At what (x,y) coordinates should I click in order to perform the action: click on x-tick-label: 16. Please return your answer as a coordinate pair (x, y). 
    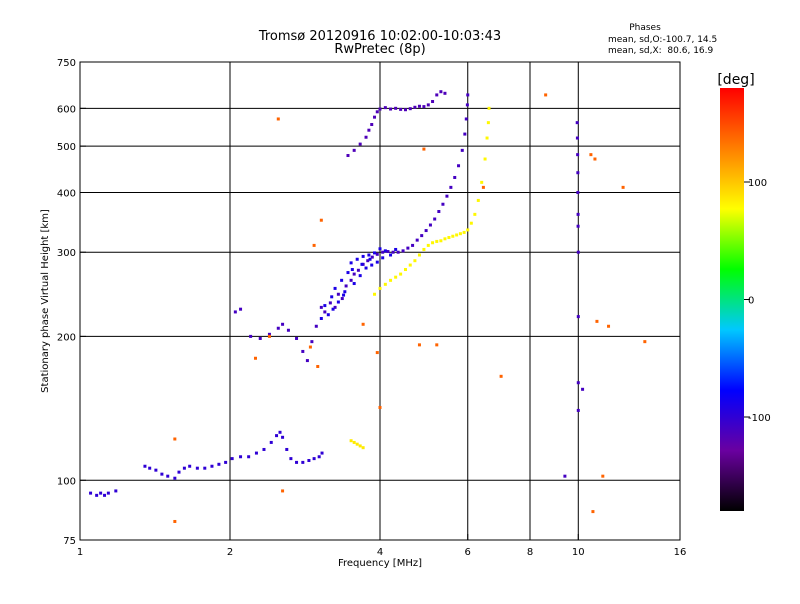
    Looking at the image, I should click on (680, 552).